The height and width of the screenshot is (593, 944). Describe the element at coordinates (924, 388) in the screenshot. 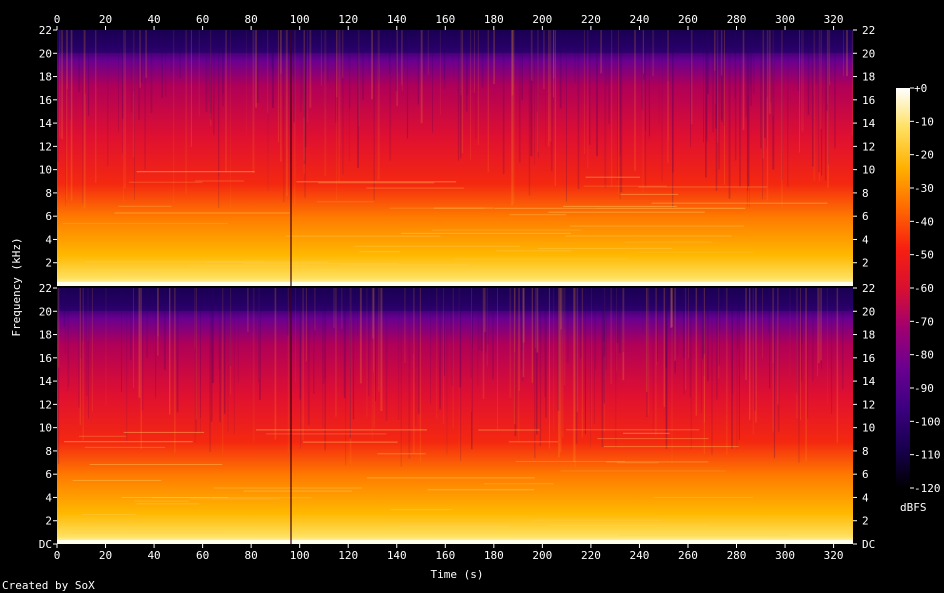

I see `colorbar-tick-label: -90` at that location.